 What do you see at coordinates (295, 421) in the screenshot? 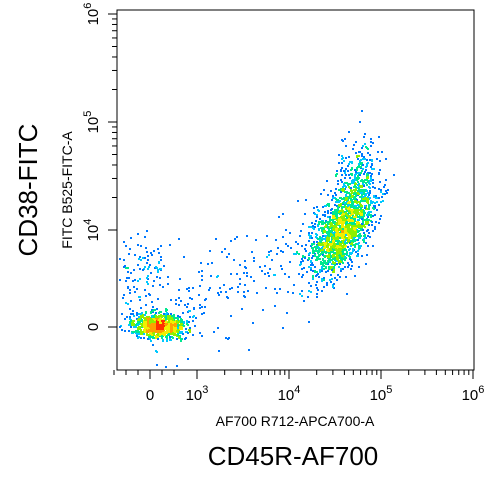
I see `x-axis-label: AF700 R712-APCA700-A` at bounding box center [295, 421].